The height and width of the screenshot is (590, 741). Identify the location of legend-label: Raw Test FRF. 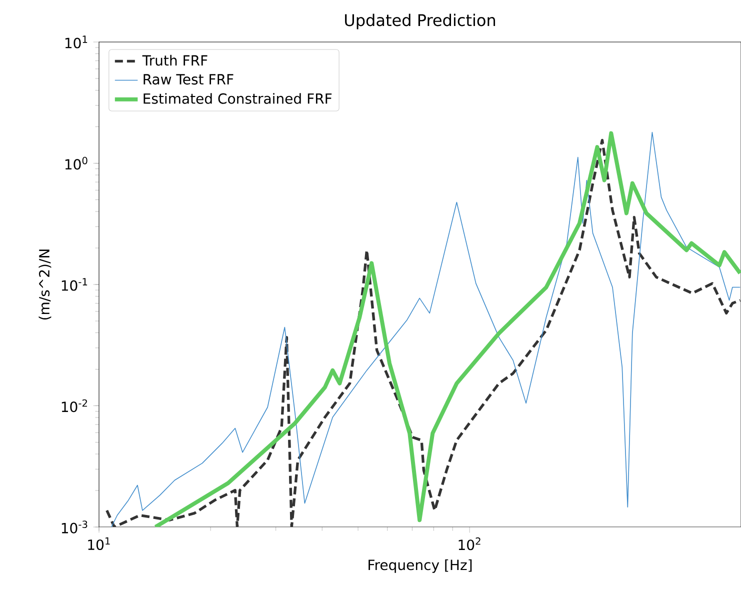
(189, 79).